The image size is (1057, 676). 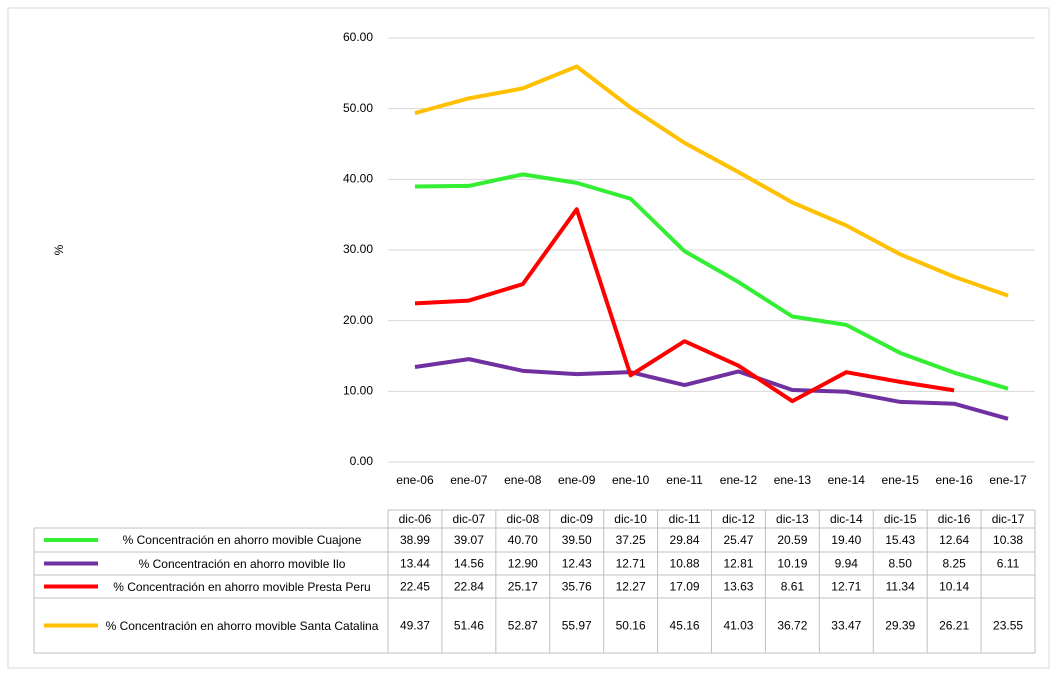 I want to click on x-tick-label: ene-12, so click(x=739, y=480).